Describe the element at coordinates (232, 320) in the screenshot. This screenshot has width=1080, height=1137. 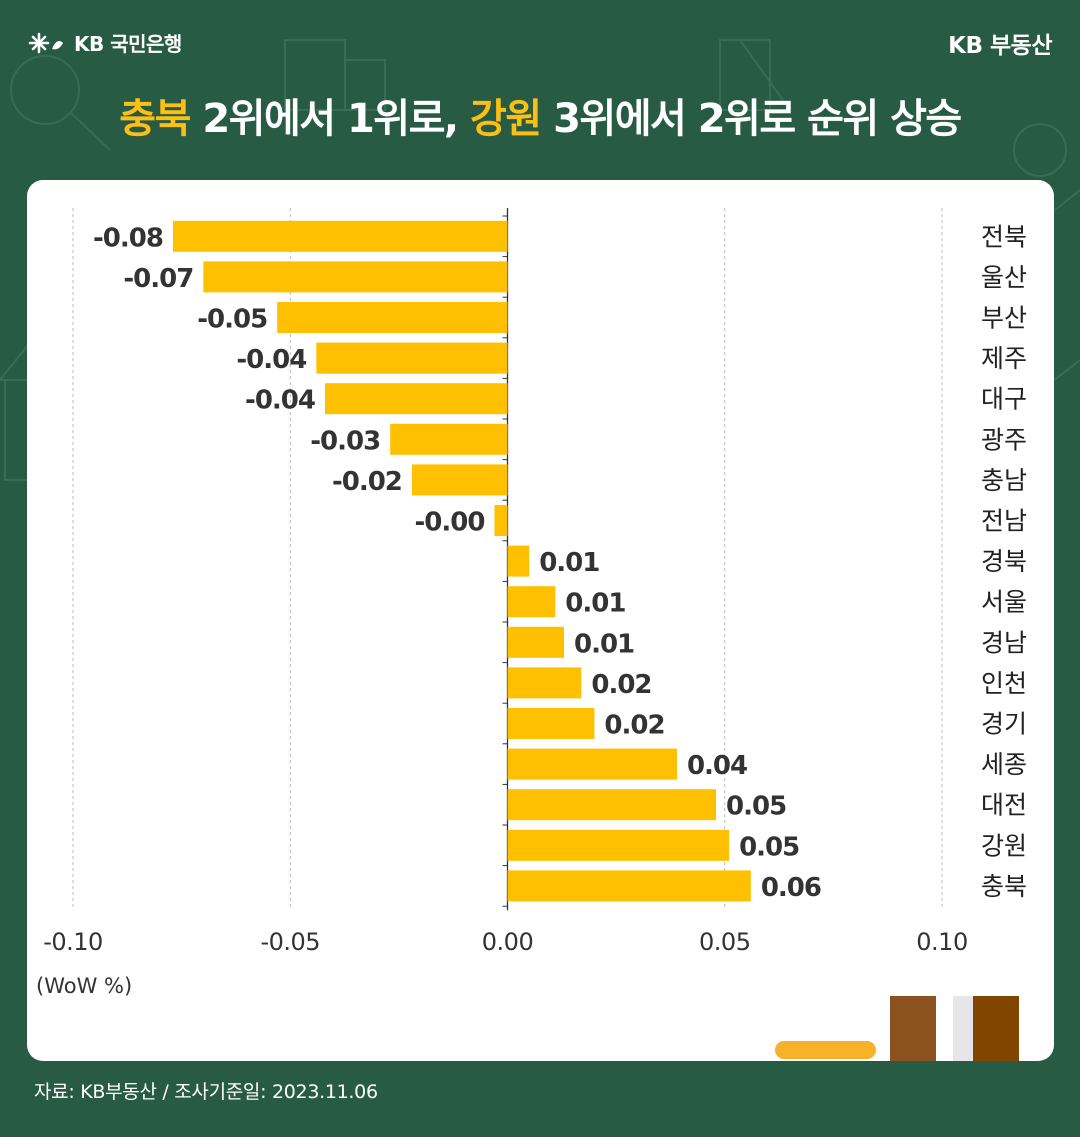
I see `data-label: -0.05` at that location.